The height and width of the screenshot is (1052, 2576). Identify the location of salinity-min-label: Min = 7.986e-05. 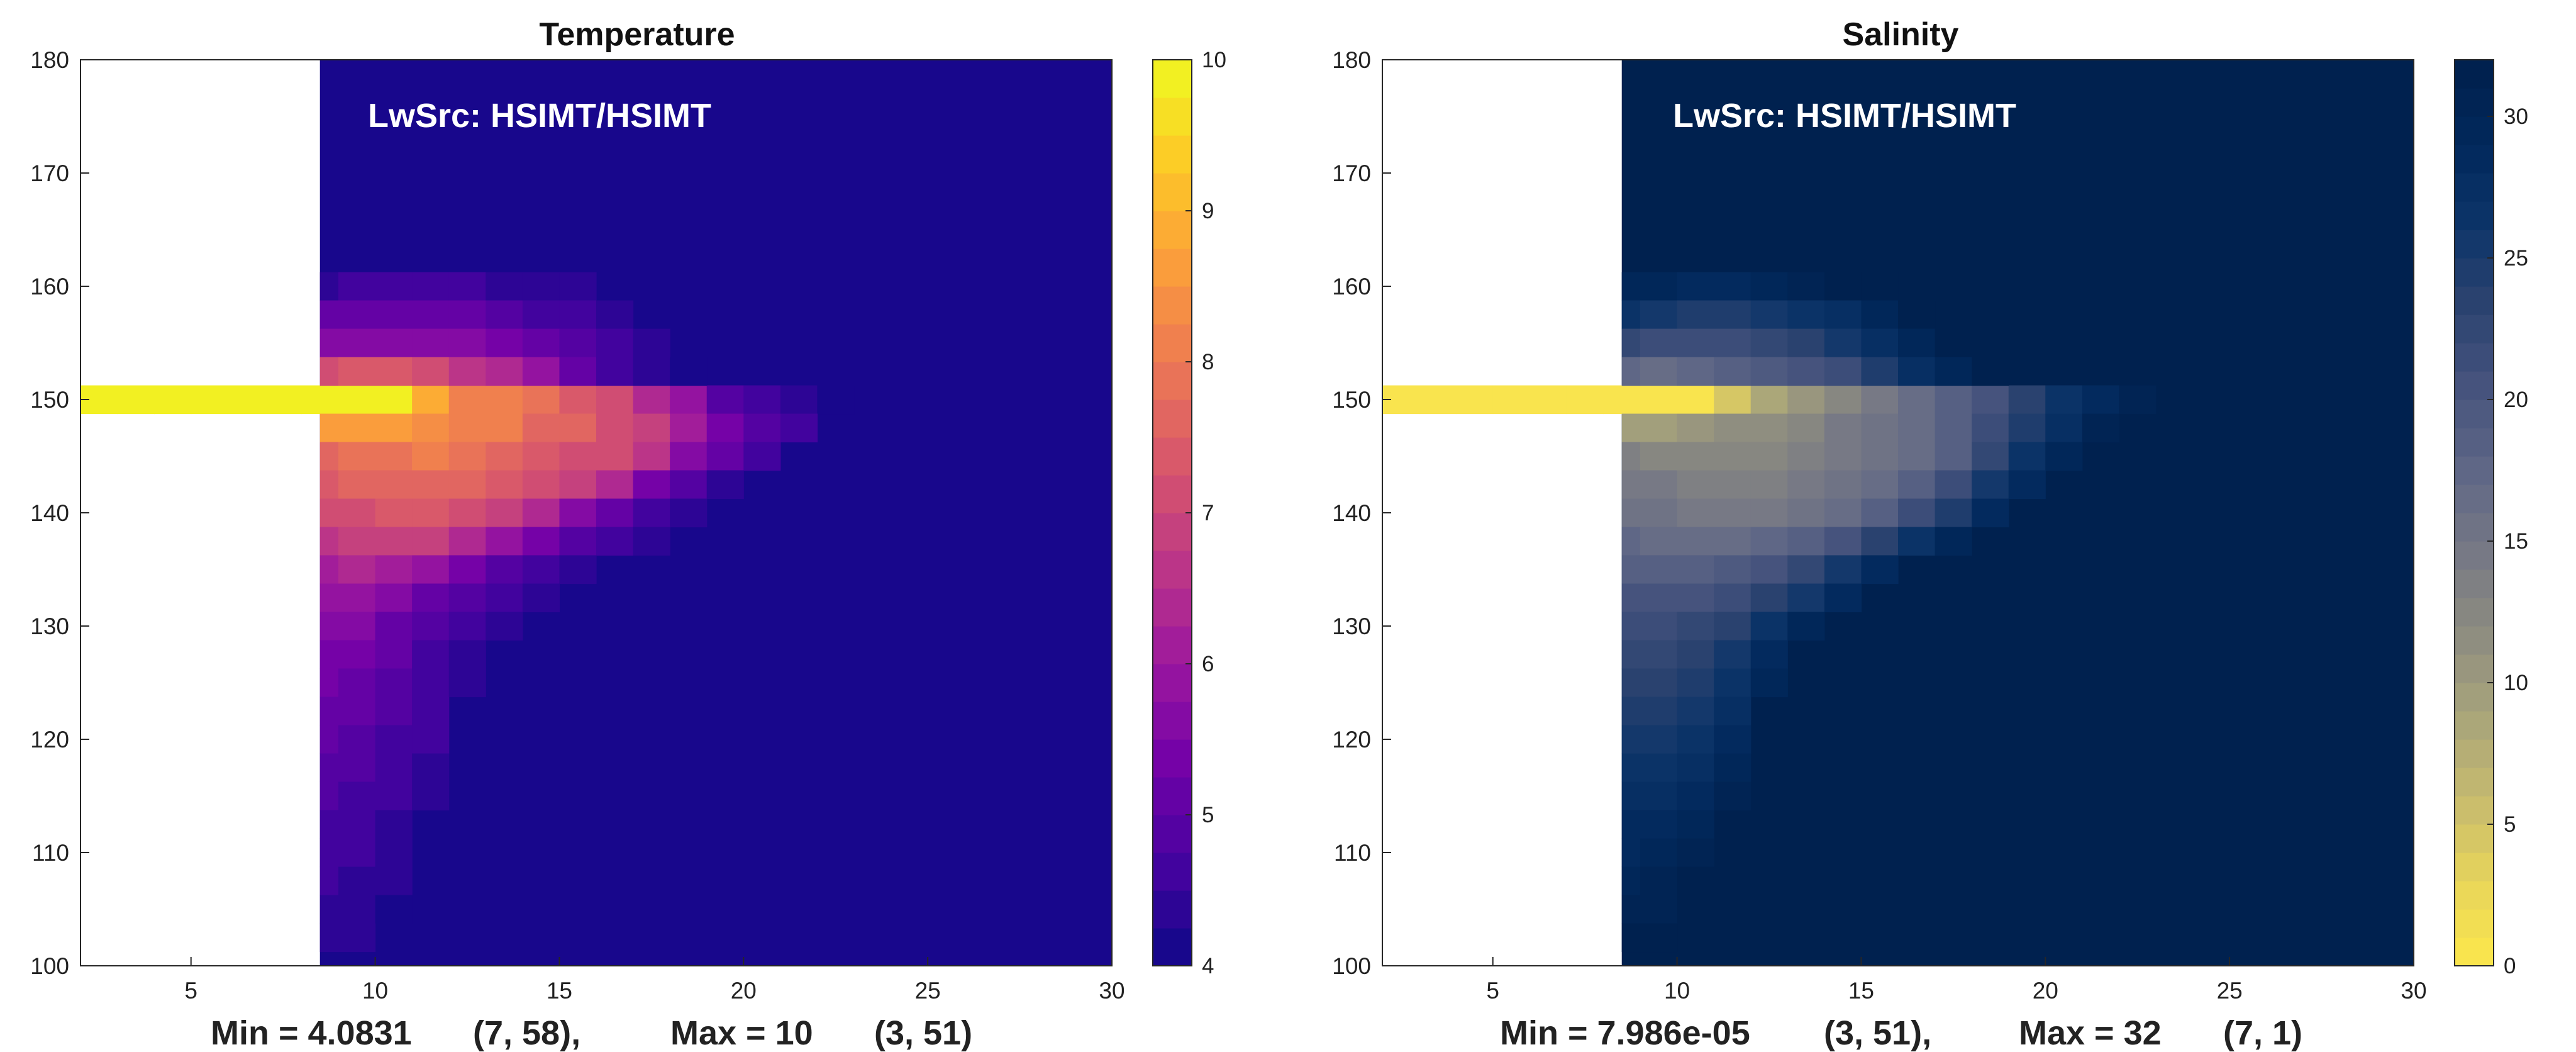
(1625, 1033).